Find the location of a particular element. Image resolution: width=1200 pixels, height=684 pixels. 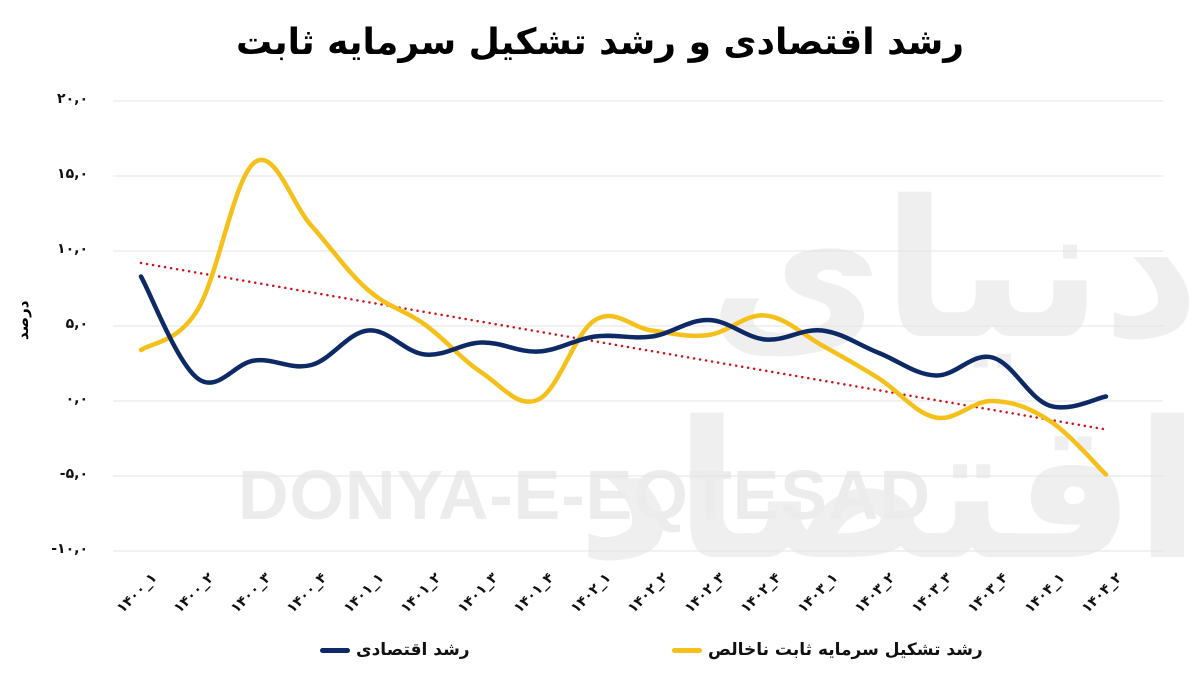

y-tick-label: ۱۰,۰ is located at coordinates (72, 249).